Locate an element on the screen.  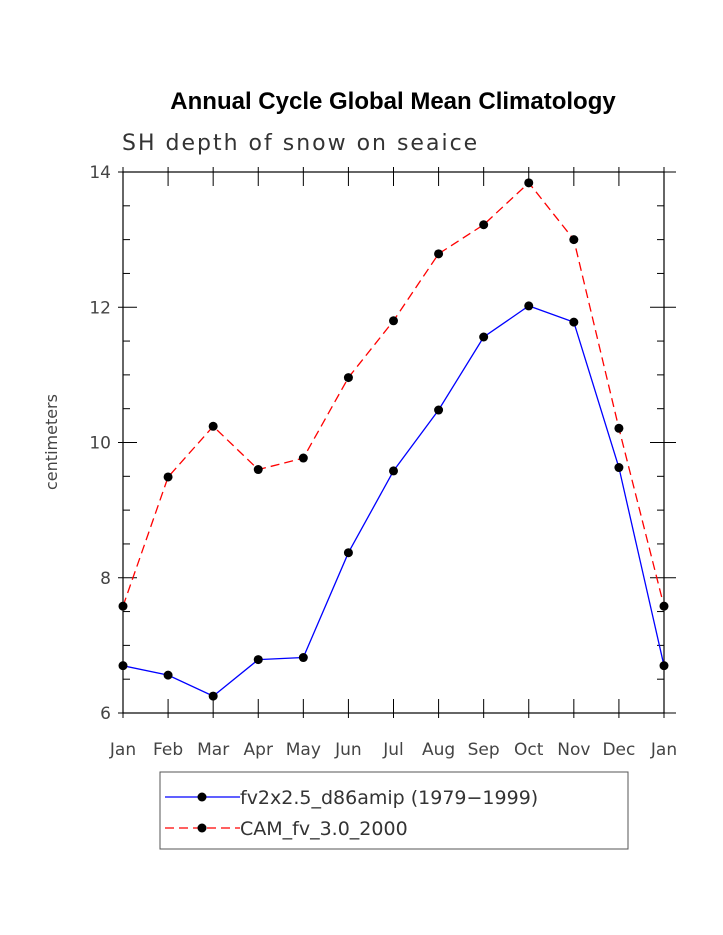
y-tick-label: 12 is located at coordinates (100, 308).